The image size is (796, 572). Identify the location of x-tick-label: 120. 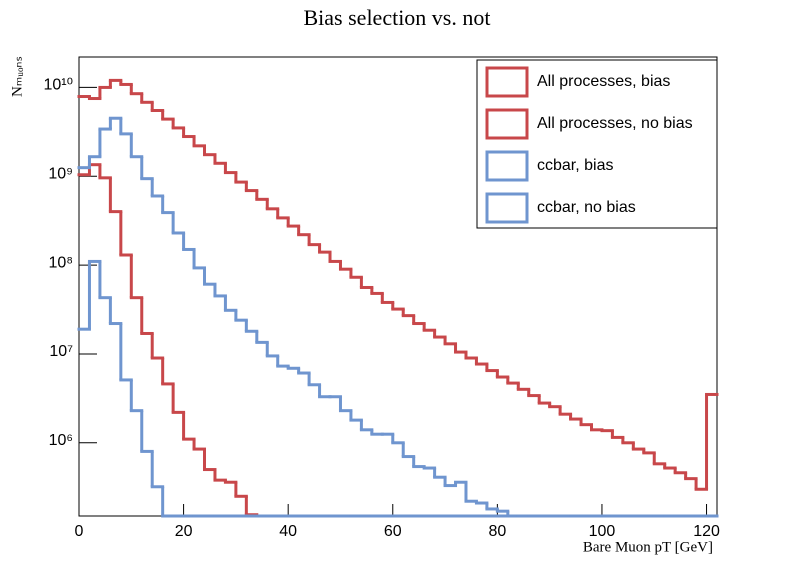
(706, 531).